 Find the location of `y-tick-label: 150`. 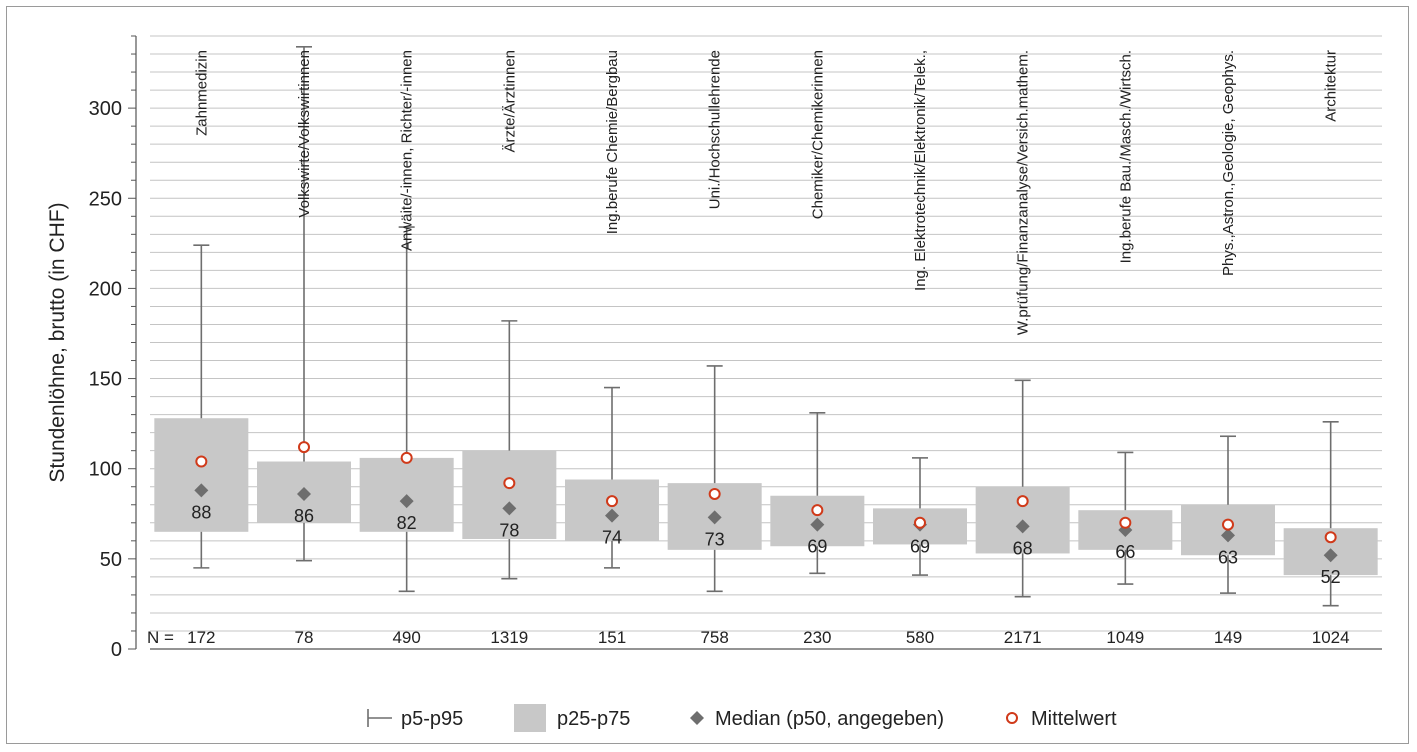

y-tick-label: 150 is located at coordinates (105, 380).